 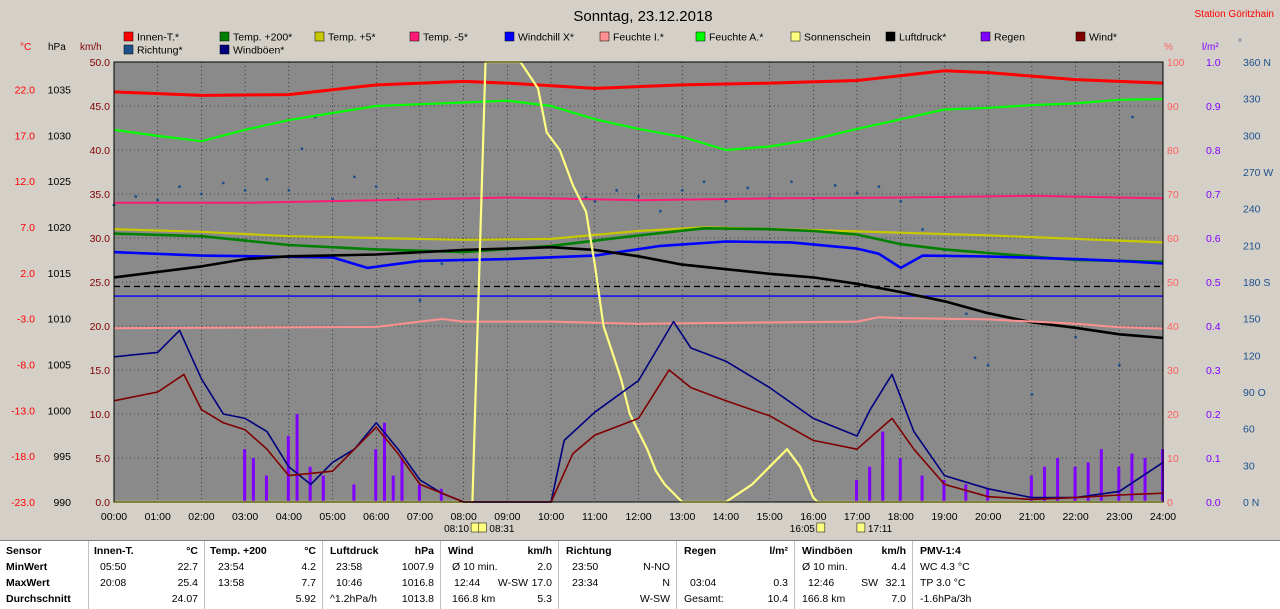 What do you see at coordinates (777, 599) in the screenshot?
I see `stats-regen-total-value: 10.4` at bounding box center [777, 599].